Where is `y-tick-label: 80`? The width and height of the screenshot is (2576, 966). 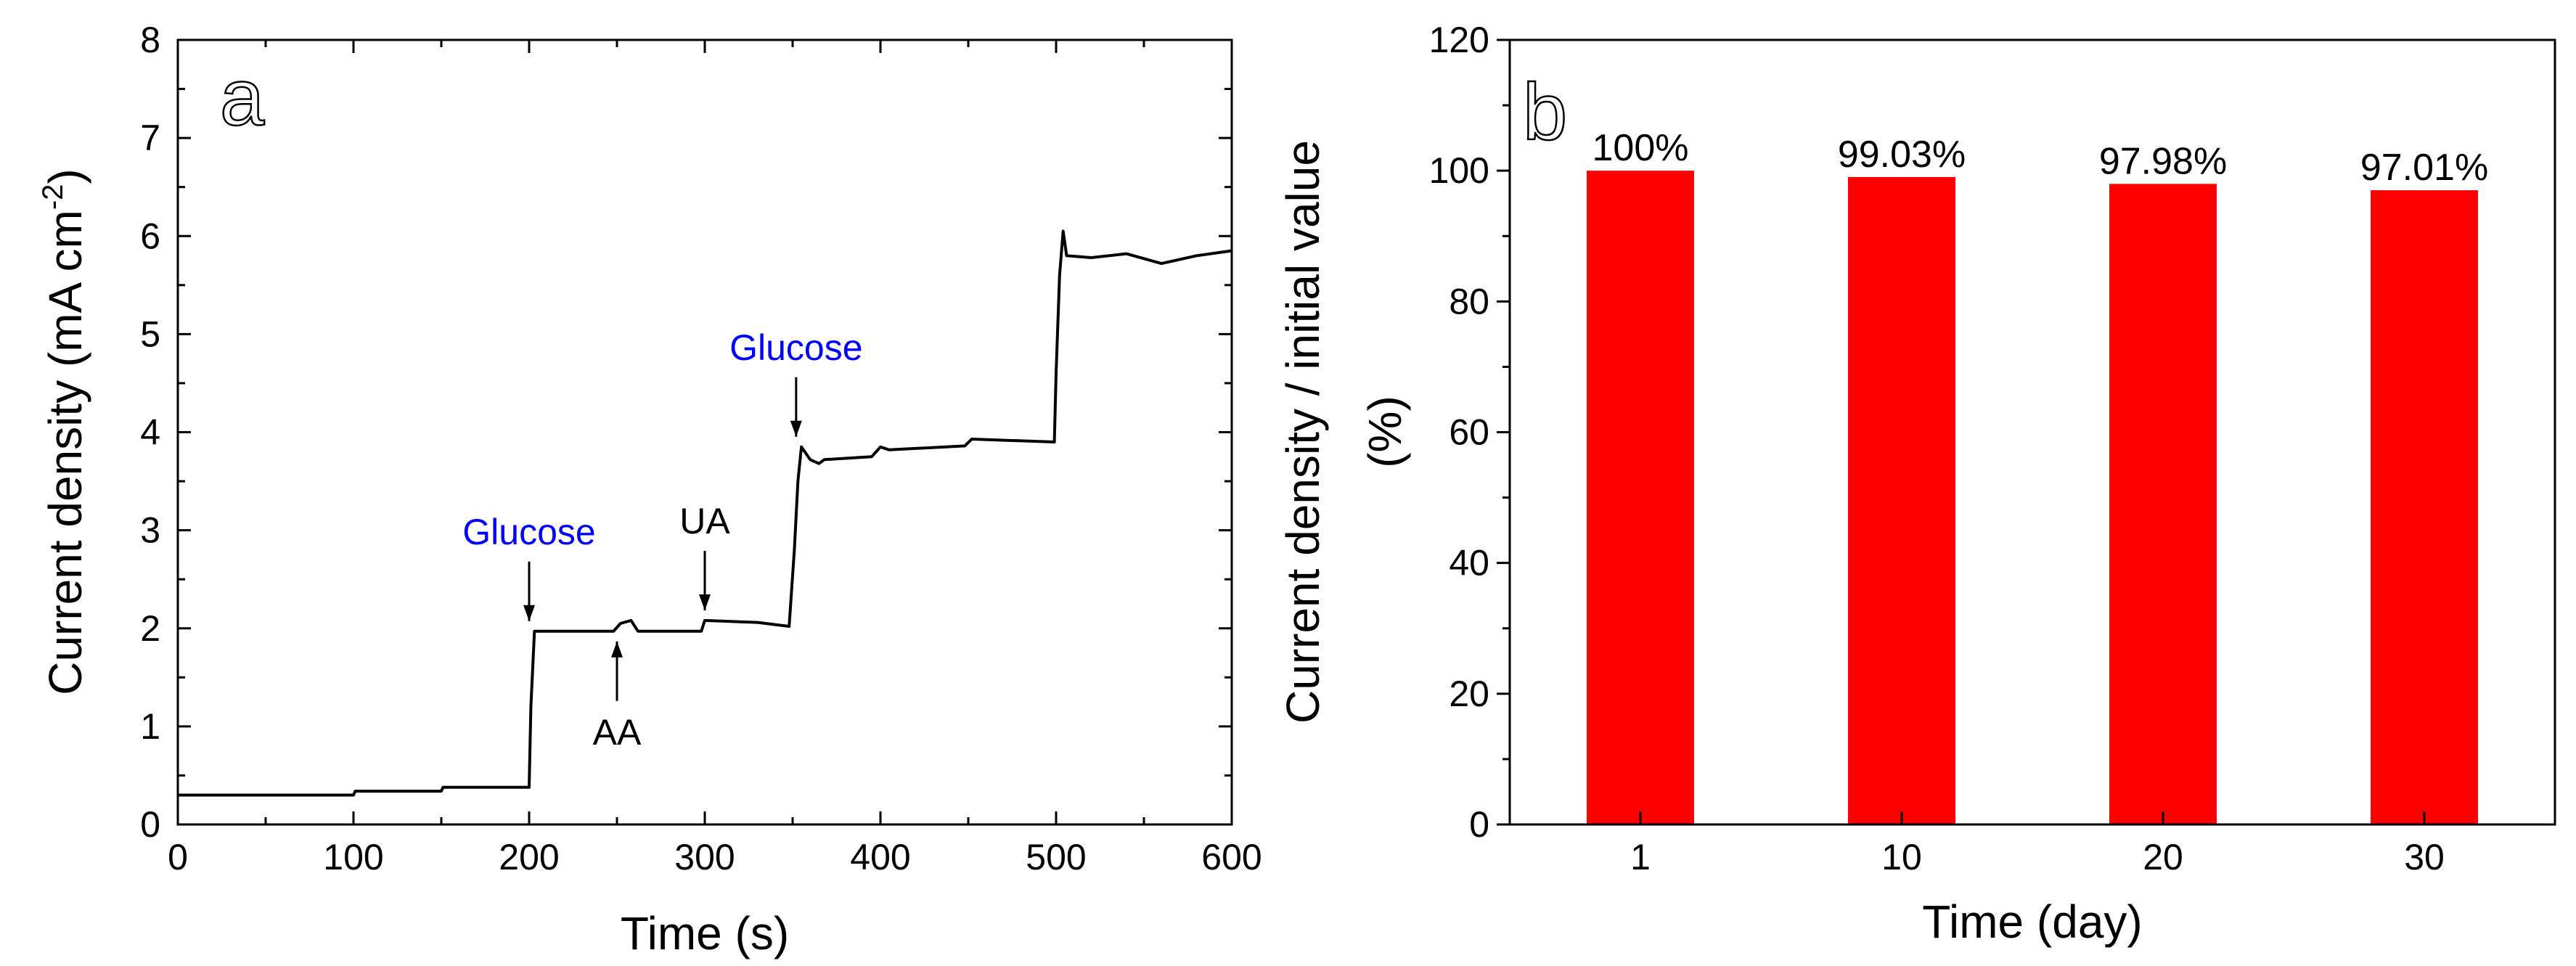
y-tick-label: 80 is located at coordinates (1469, 301).